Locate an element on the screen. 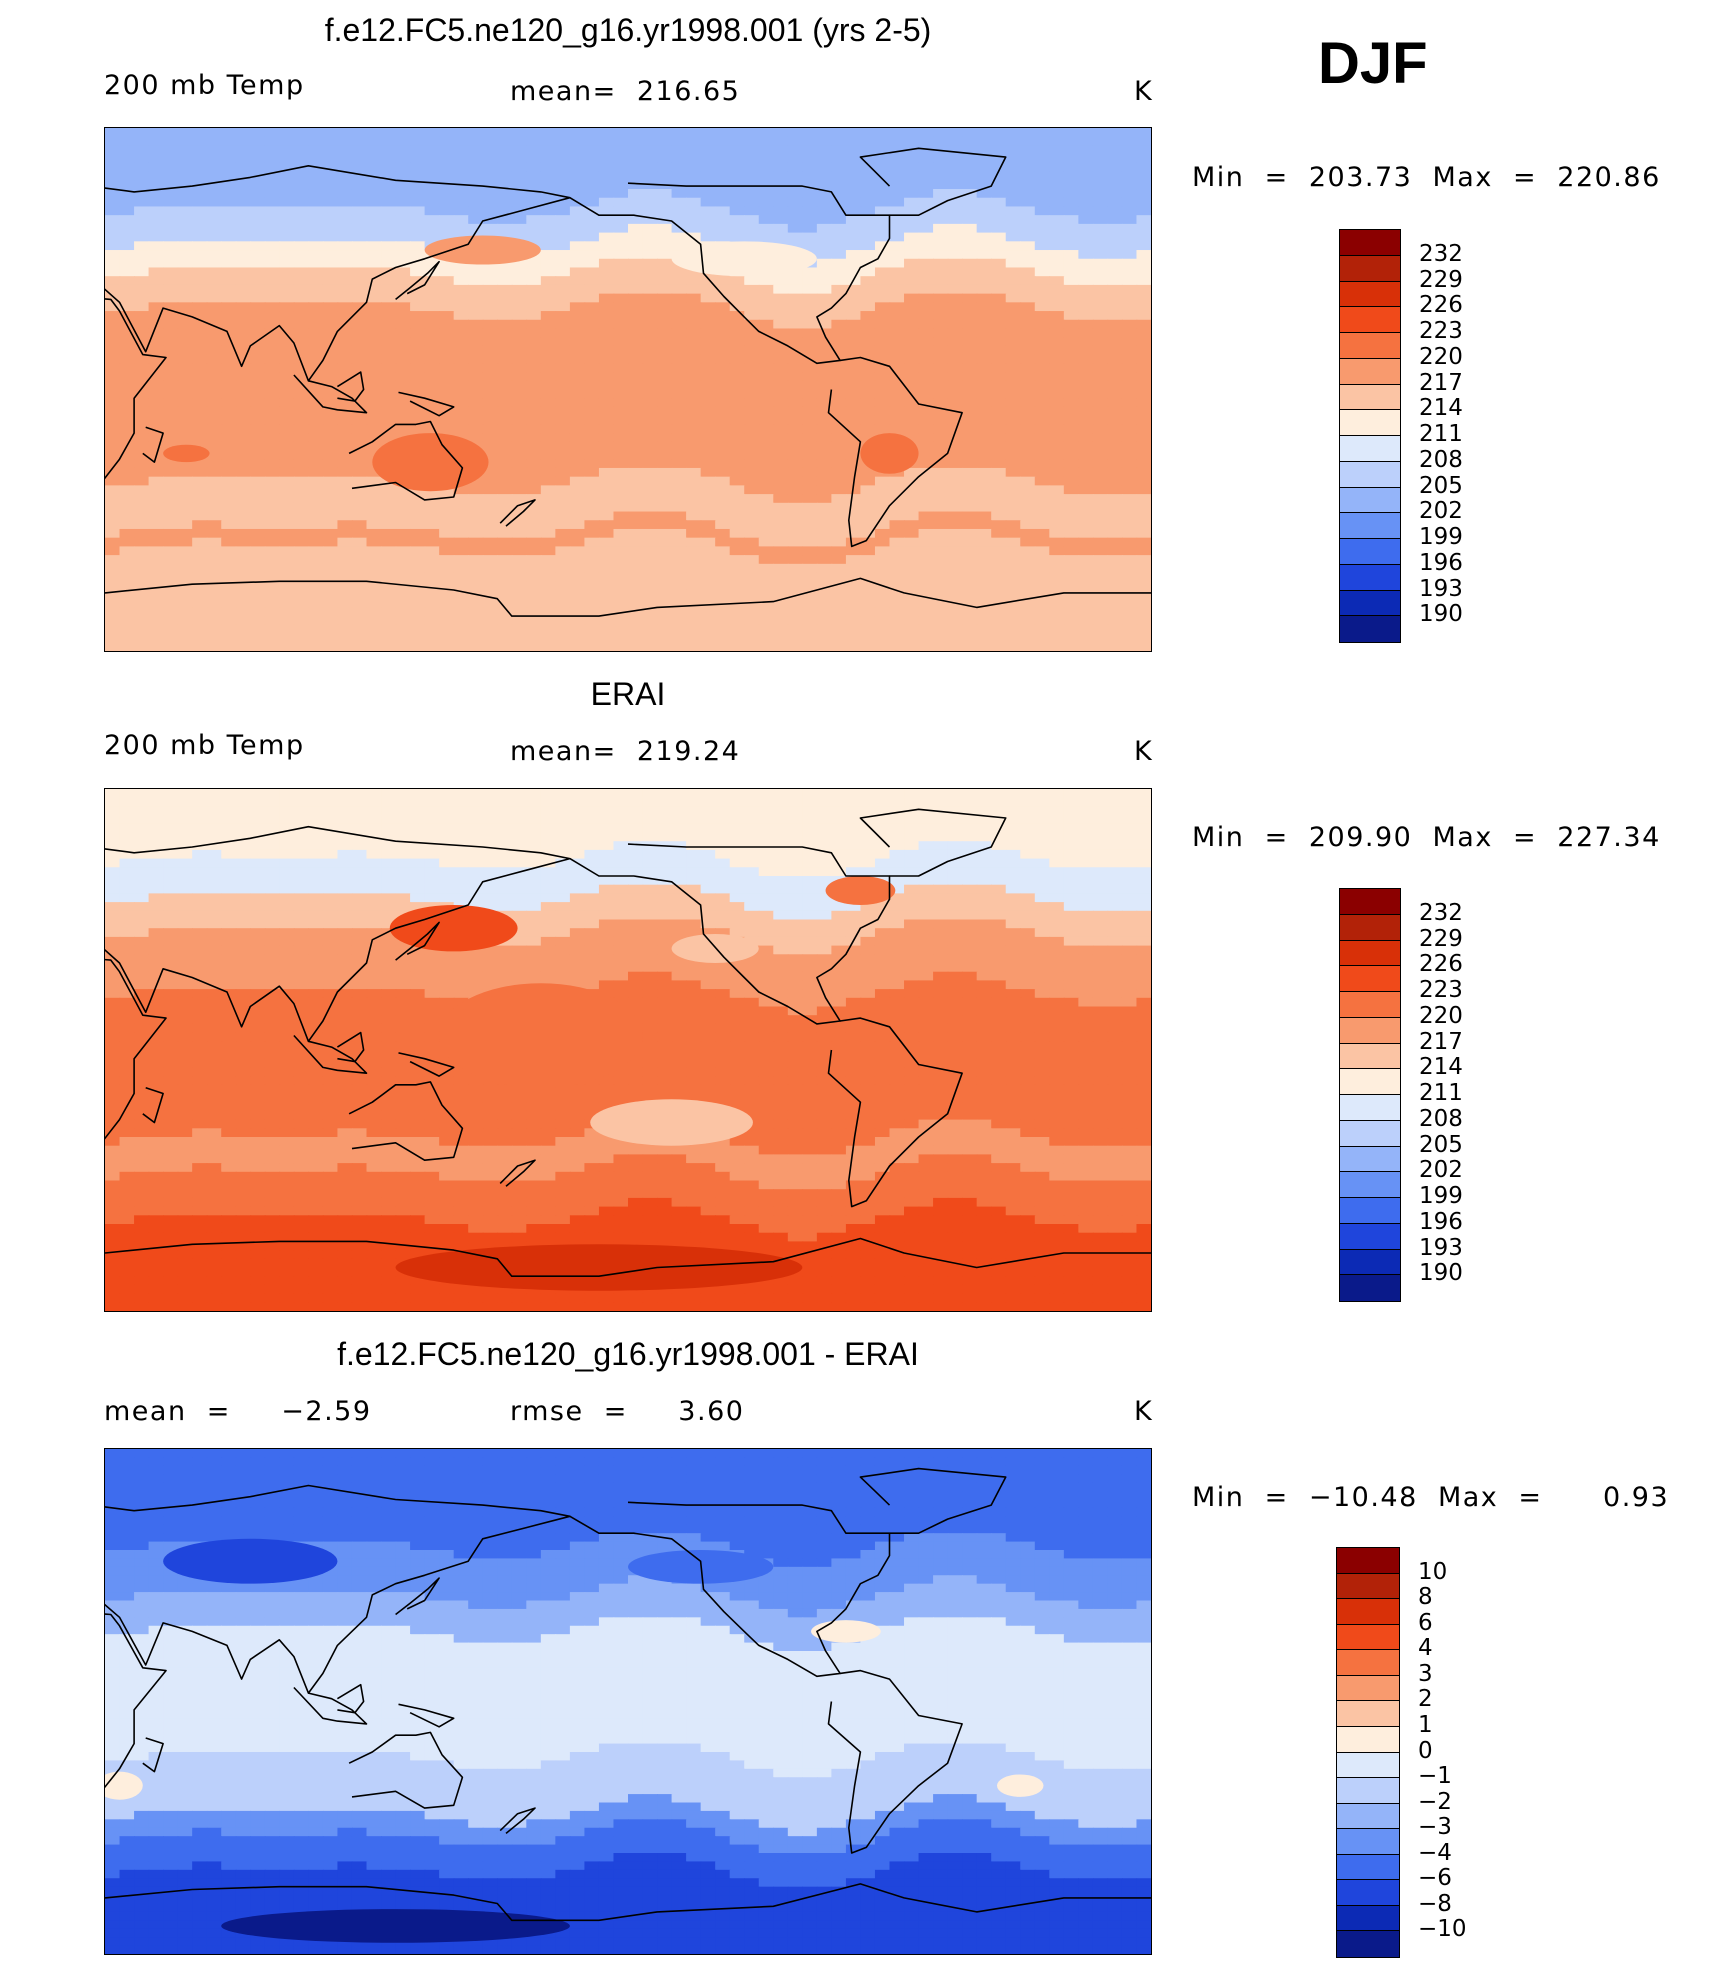  panel-2-title: ERAI is located at coordinates (628, 694).